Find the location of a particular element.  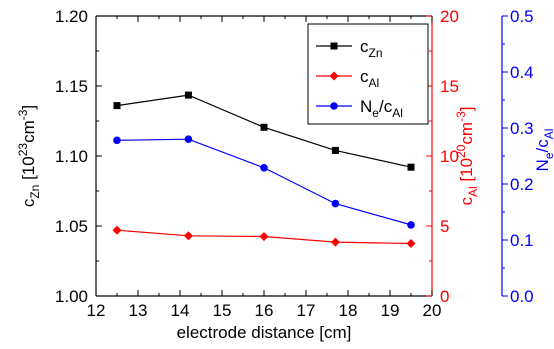

ratio-tick-label: 0.4 is located at coordinates (522, 72).